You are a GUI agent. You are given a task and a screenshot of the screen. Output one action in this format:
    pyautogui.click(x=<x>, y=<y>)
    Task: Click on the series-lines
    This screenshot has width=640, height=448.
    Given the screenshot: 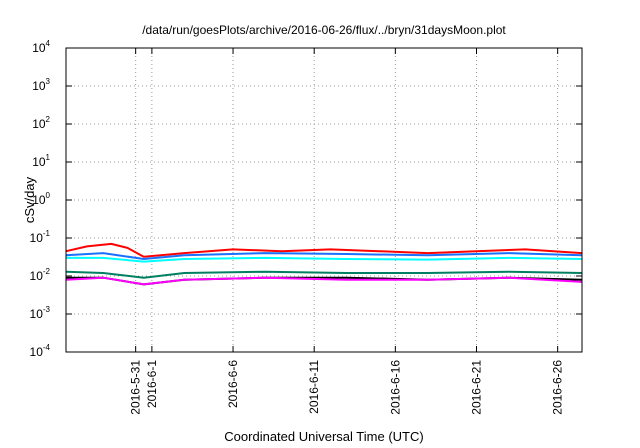 What is the action you would take?
    pyautogui.click(x=324, y=264)
    